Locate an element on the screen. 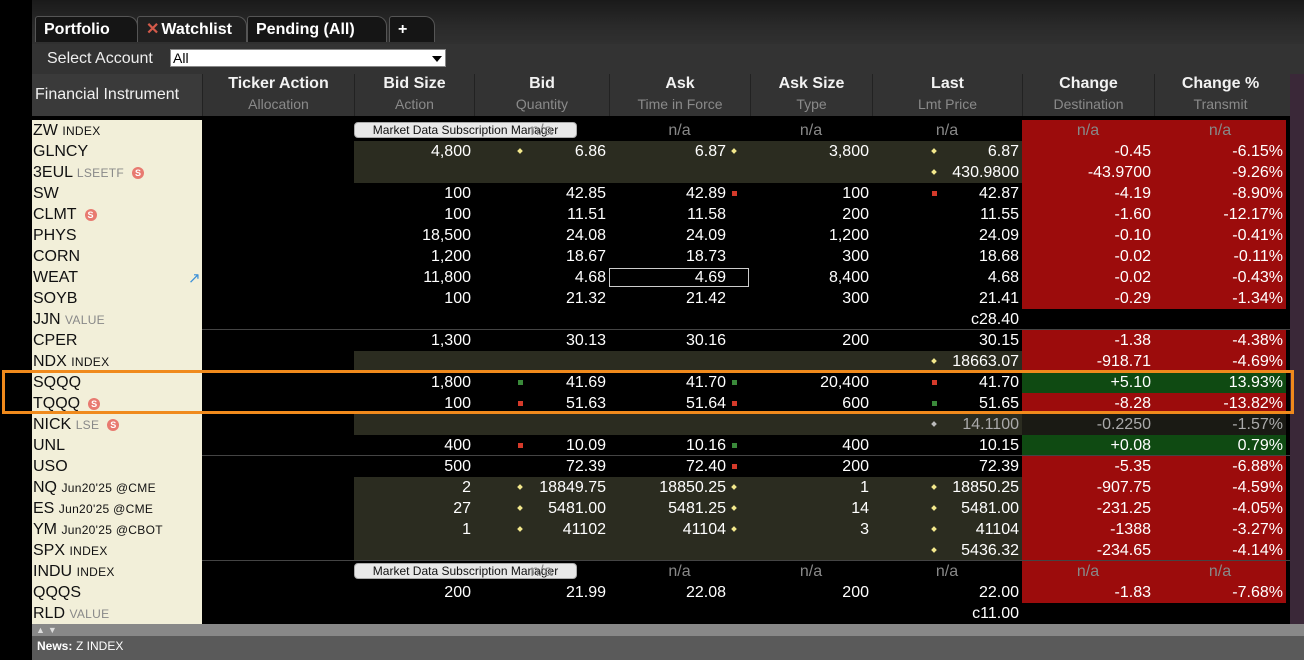  ask-cell: 11.58 is located at coordinates (706, 214).